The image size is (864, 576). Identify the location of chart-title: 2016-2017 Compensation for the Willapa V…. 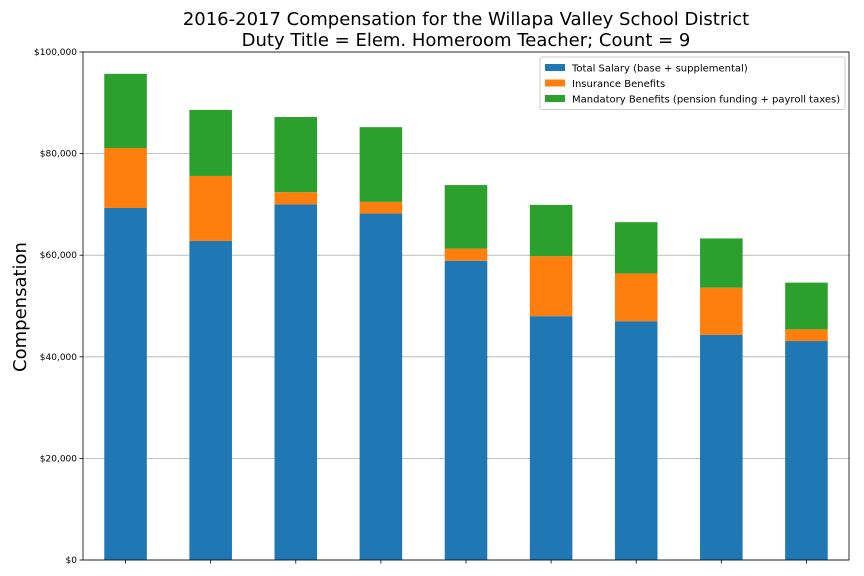
(466, 19).